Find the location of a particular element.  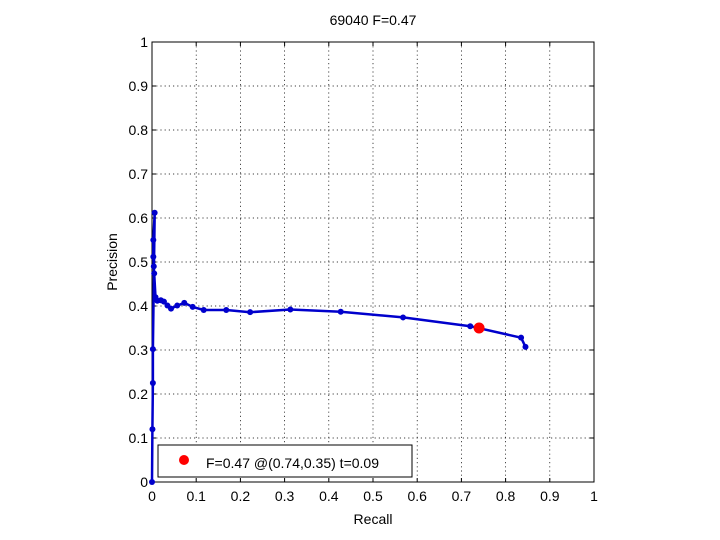

x-tick-labels: 0 0.1 0.2 0.3 0.4 0.5 0.6 0.7 0.8 0.9 1 is located at coordinates (373, 496).